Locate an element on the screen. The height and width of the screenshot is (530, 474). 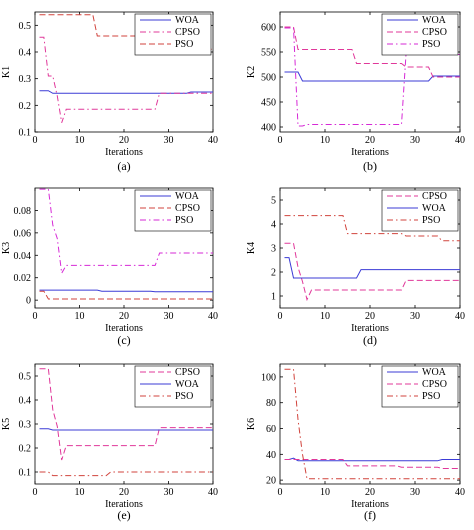
y-tick-label: 40 is located at coordinates (271, 455).